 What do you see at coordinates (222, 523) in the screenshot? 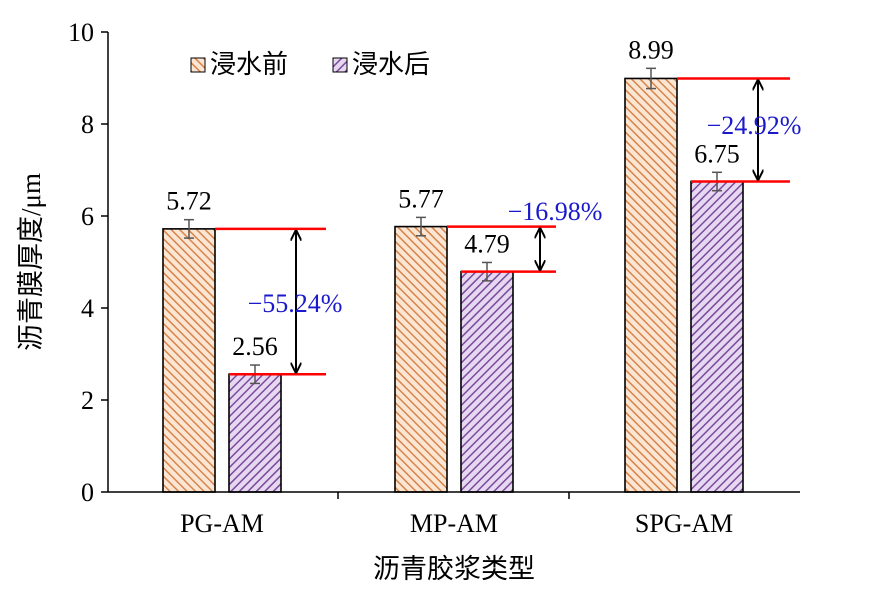
I see `x-tick-label: PG-AM` at bounding box center [222, 523].